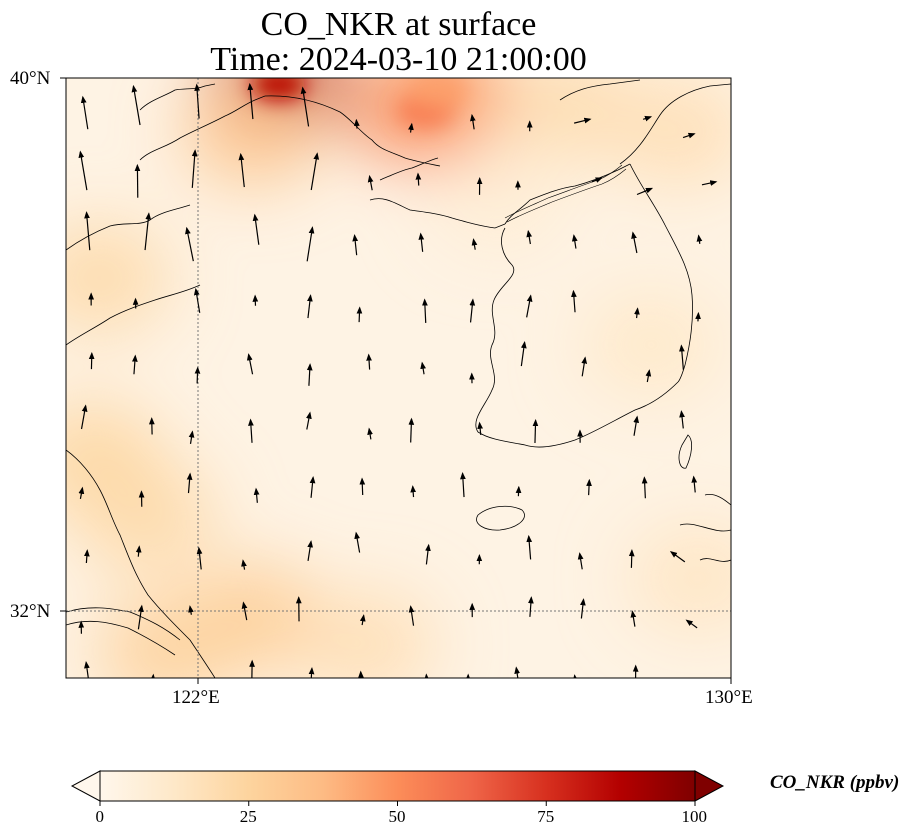 This screenshot has width=920, height=836. Describe the element at coordinates (30, 611) in the screenshot. I see `lat-label-32n: 32°N` at that location.